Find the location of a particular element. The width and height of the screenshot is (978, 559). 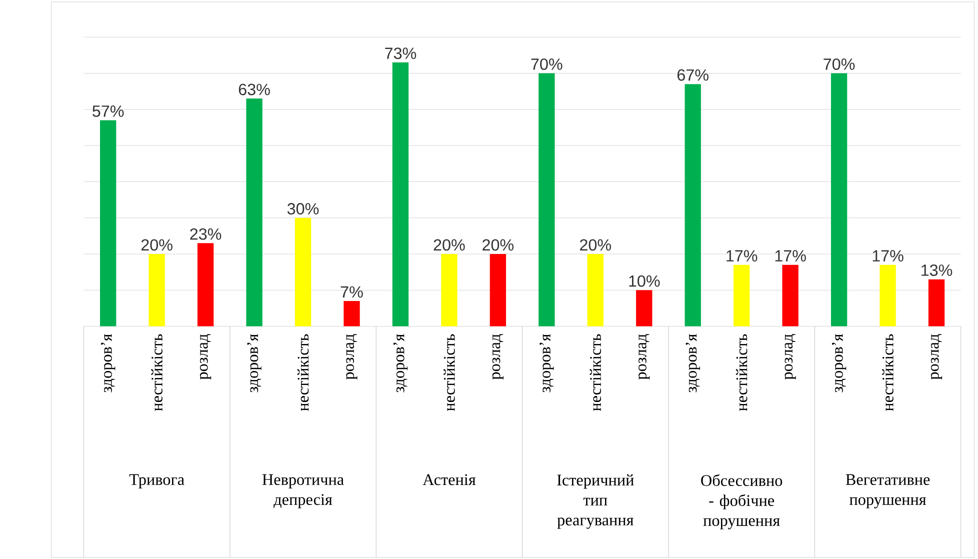

data-label: 7% is located at coordinates (351, 292).